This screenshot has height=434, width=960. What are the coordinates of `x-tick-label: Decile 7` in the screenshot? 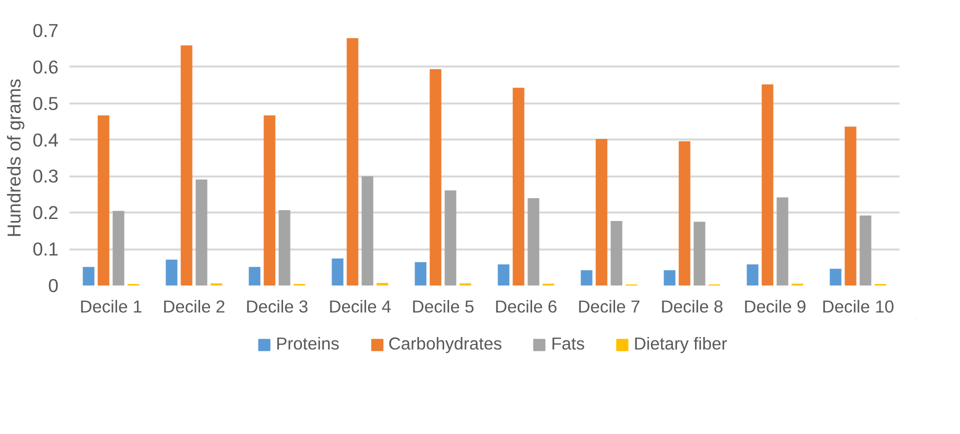 It's located at (609, 306).